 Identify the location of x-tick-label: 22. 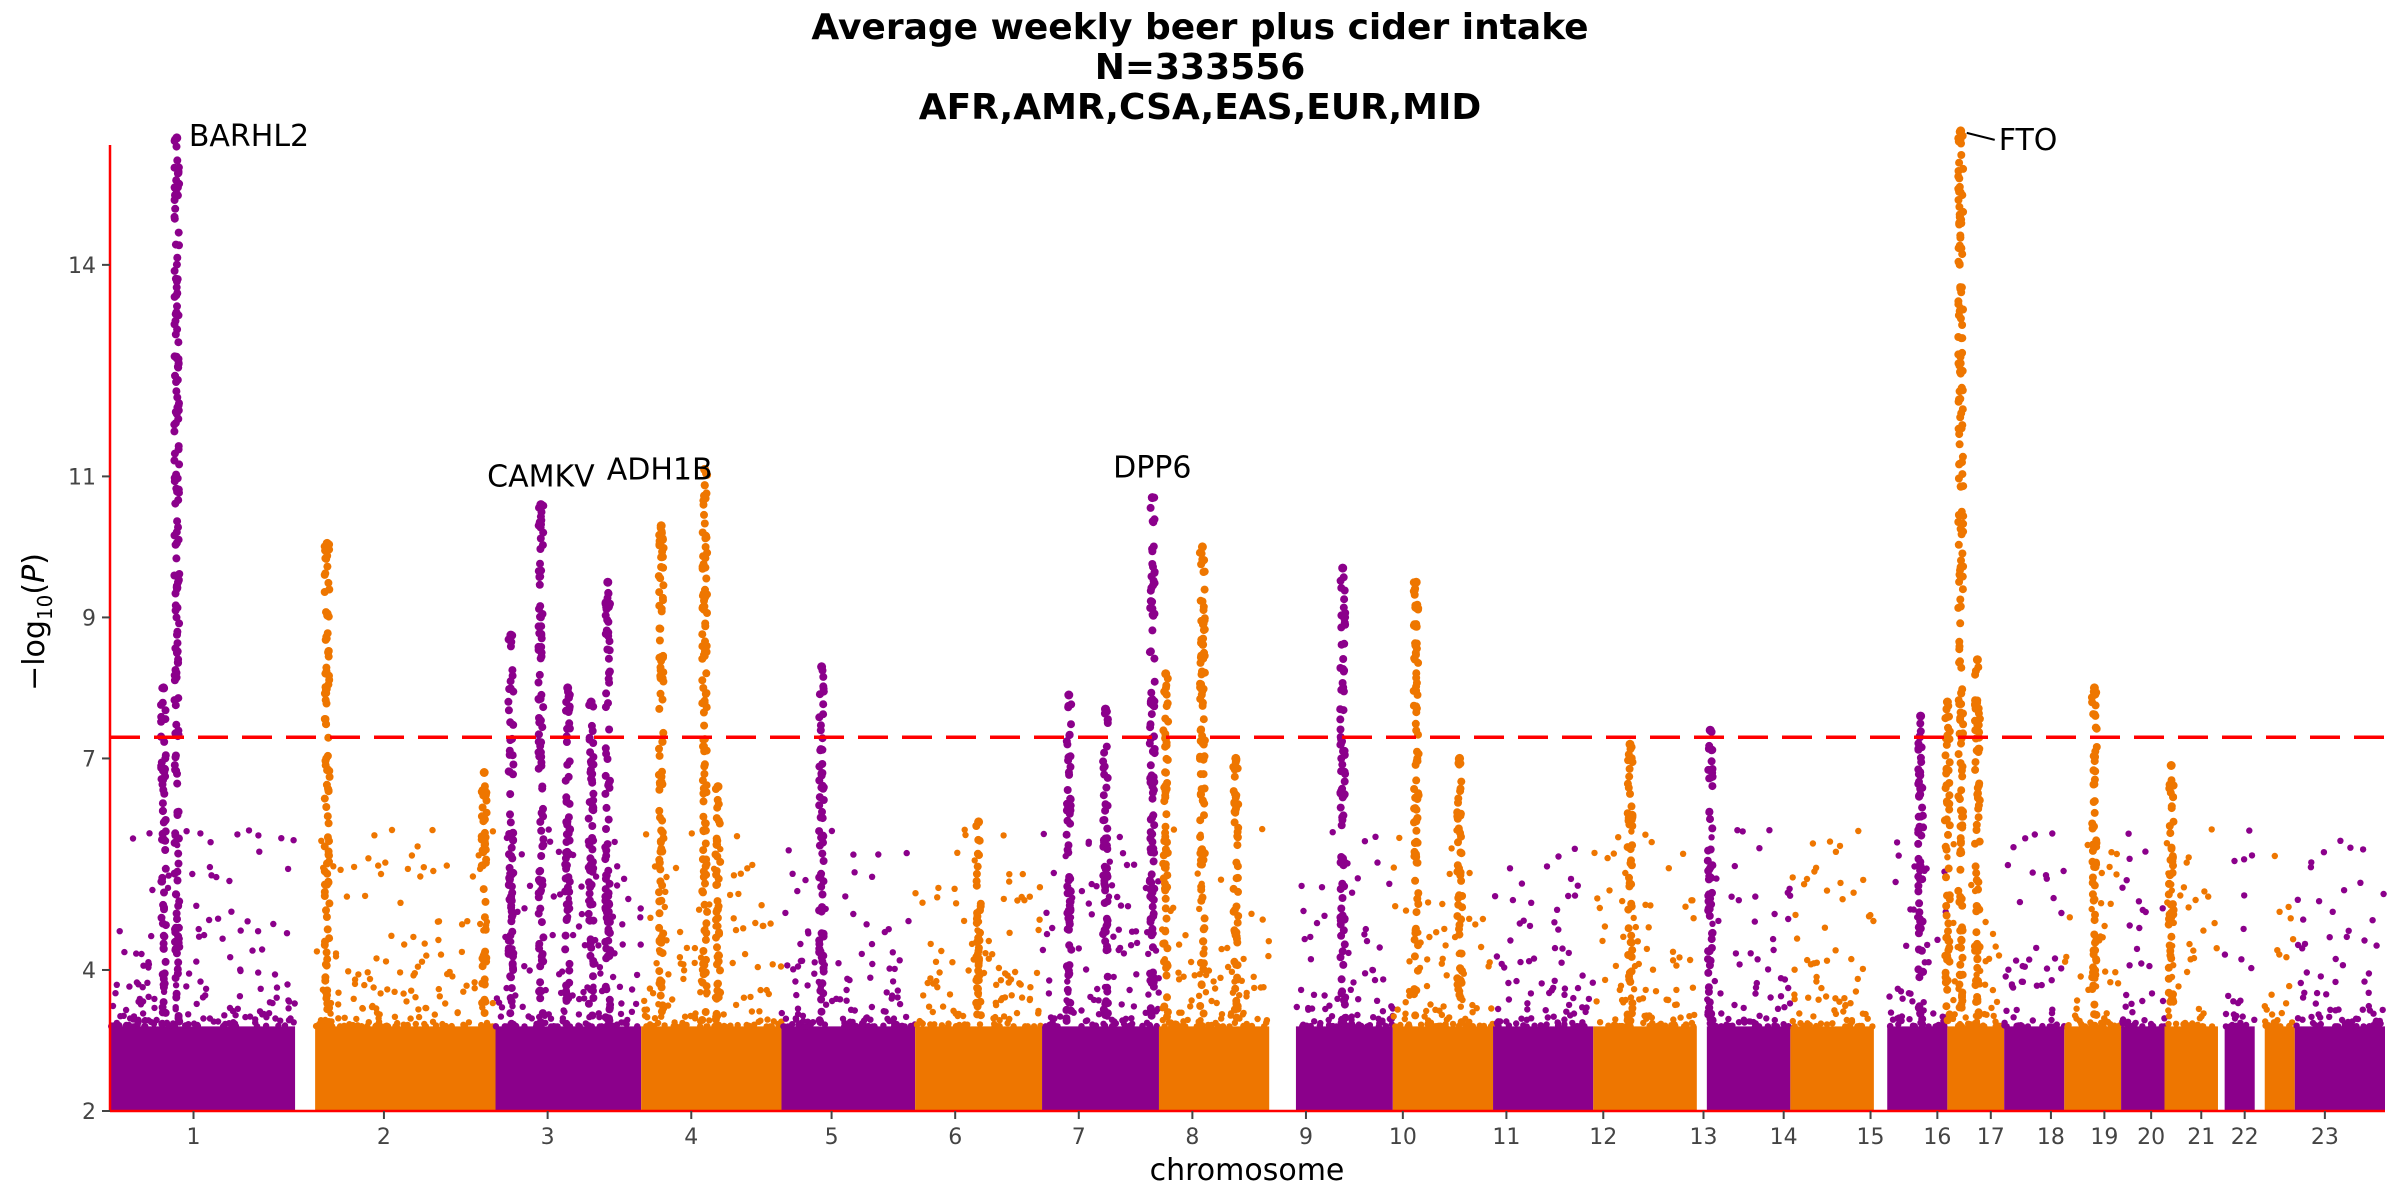
(2245, 1137).